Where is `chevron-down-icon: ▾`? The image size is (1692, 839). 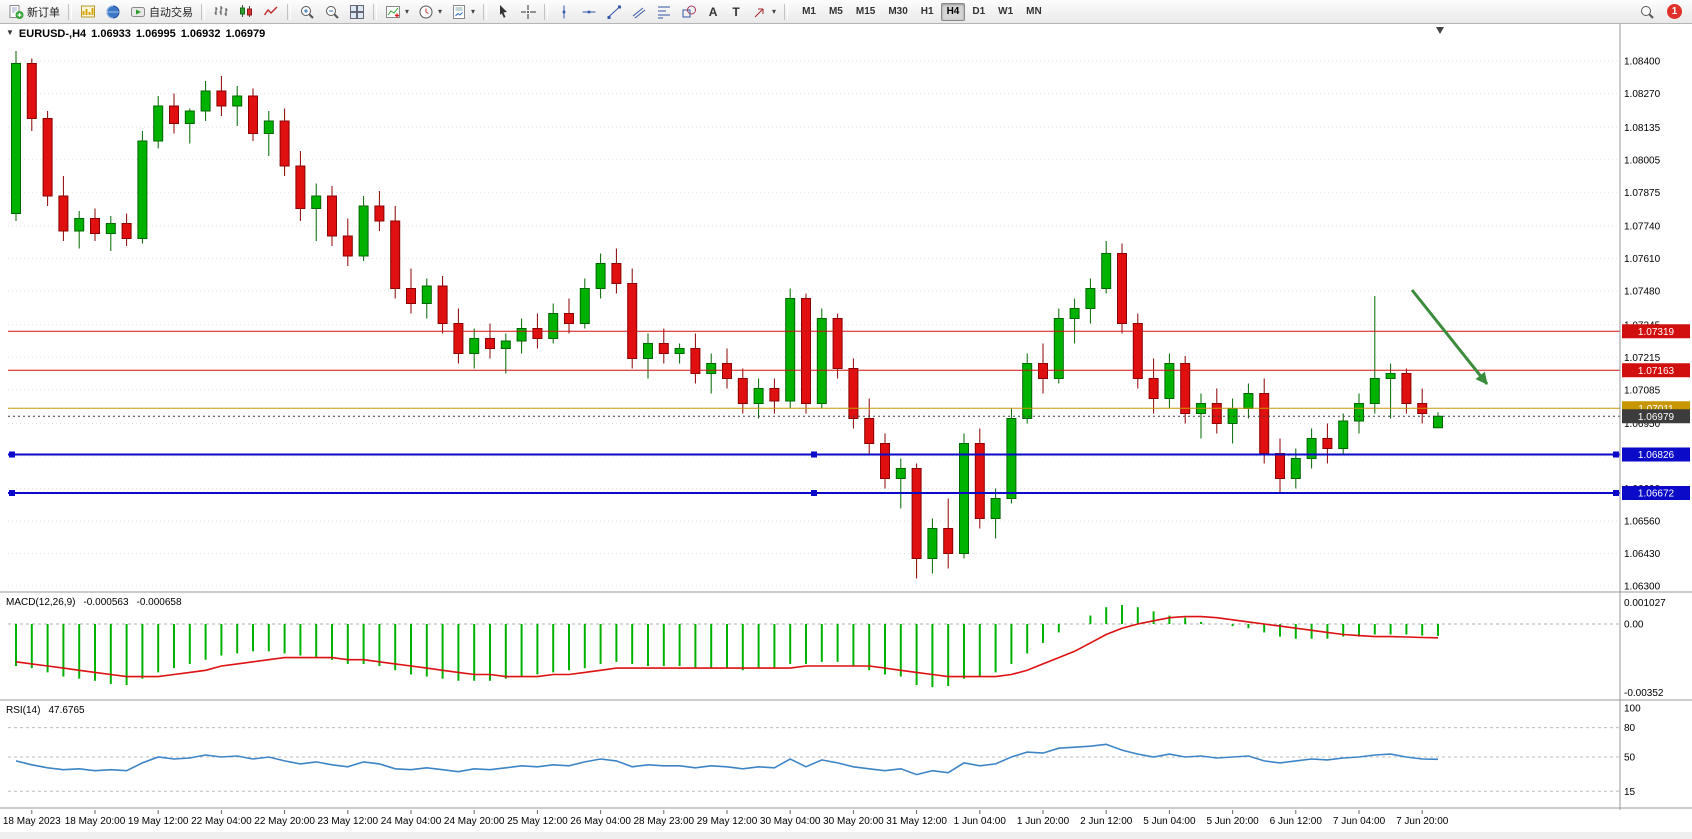
chevron-down-icon: ▾ is located at coordinates (440, 11).